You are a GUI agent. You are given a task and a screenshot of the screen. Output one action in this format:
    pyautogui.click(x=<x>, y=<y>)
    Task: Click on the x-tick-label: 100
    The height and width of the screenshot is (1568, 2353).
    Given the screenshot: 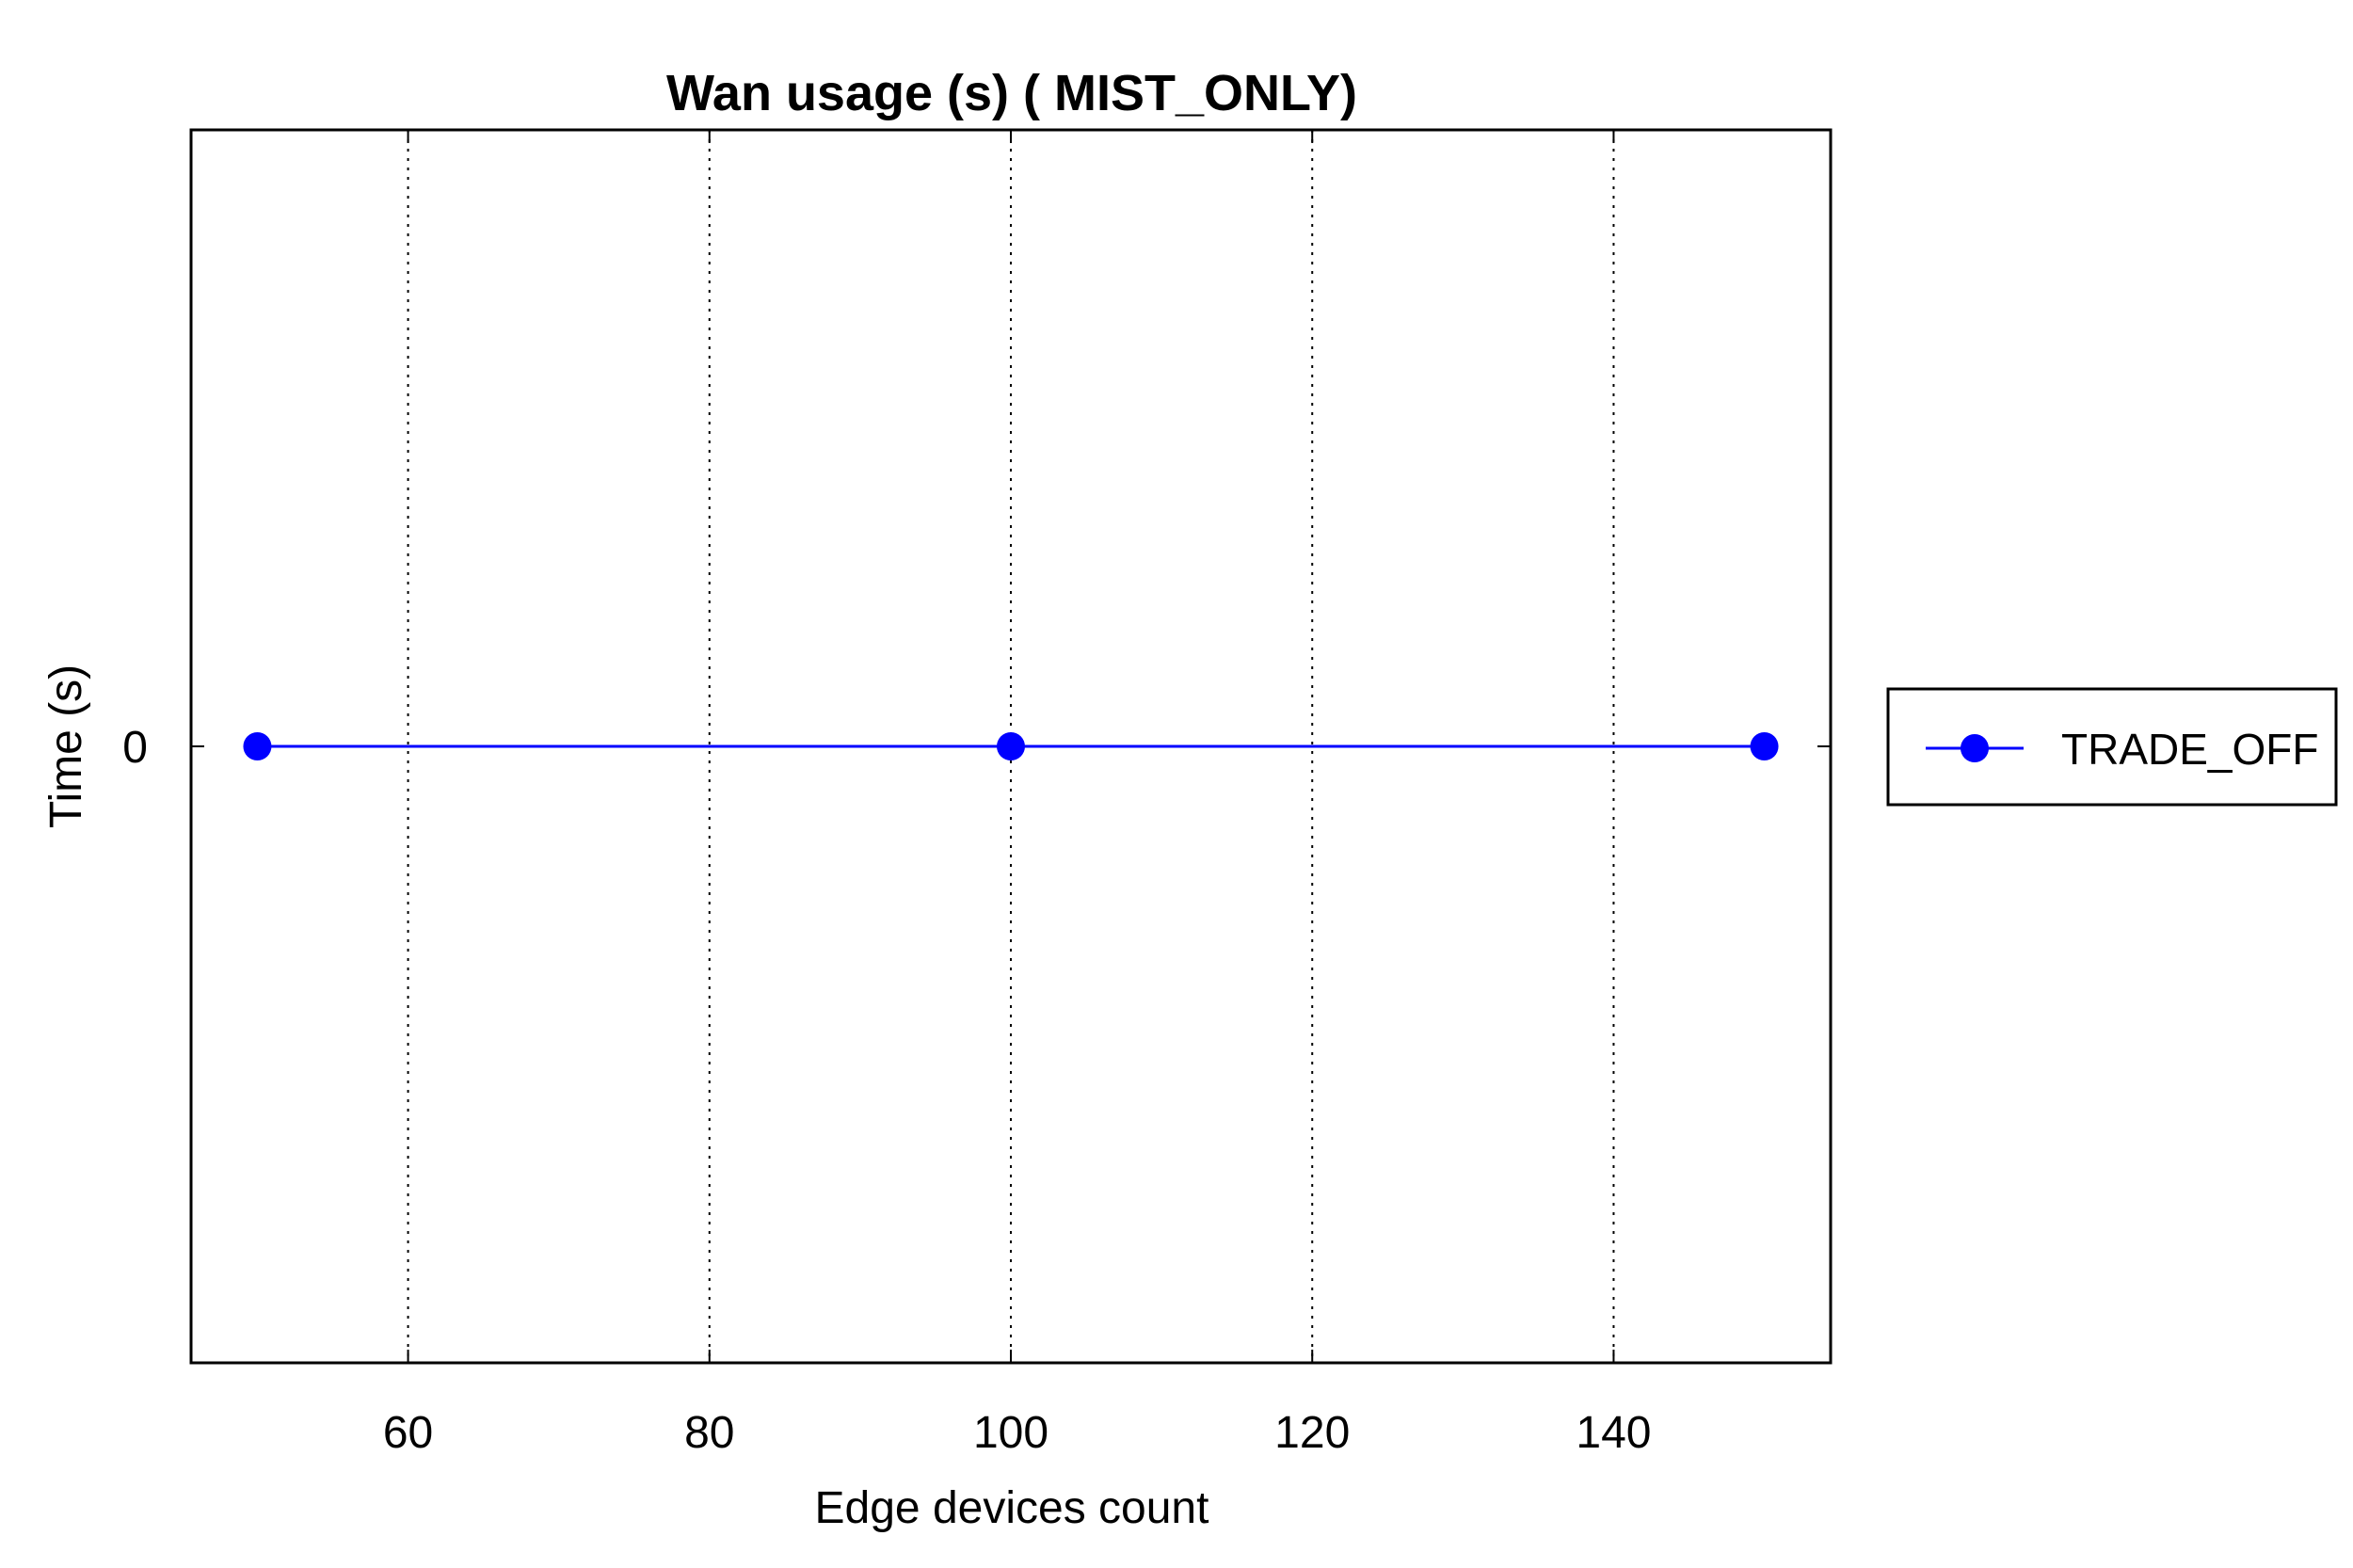 What is the action you would take?
    pyautogui.click(x=1010, y=1433)
    